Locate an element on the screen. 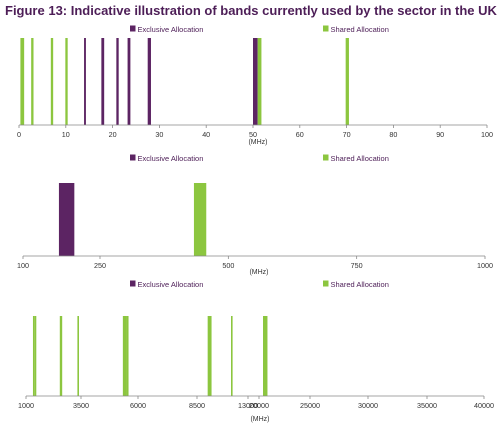 The height and width of the screenshot is (426, 500). x-tick-label: 13000 is located at coordinates (248, 405).